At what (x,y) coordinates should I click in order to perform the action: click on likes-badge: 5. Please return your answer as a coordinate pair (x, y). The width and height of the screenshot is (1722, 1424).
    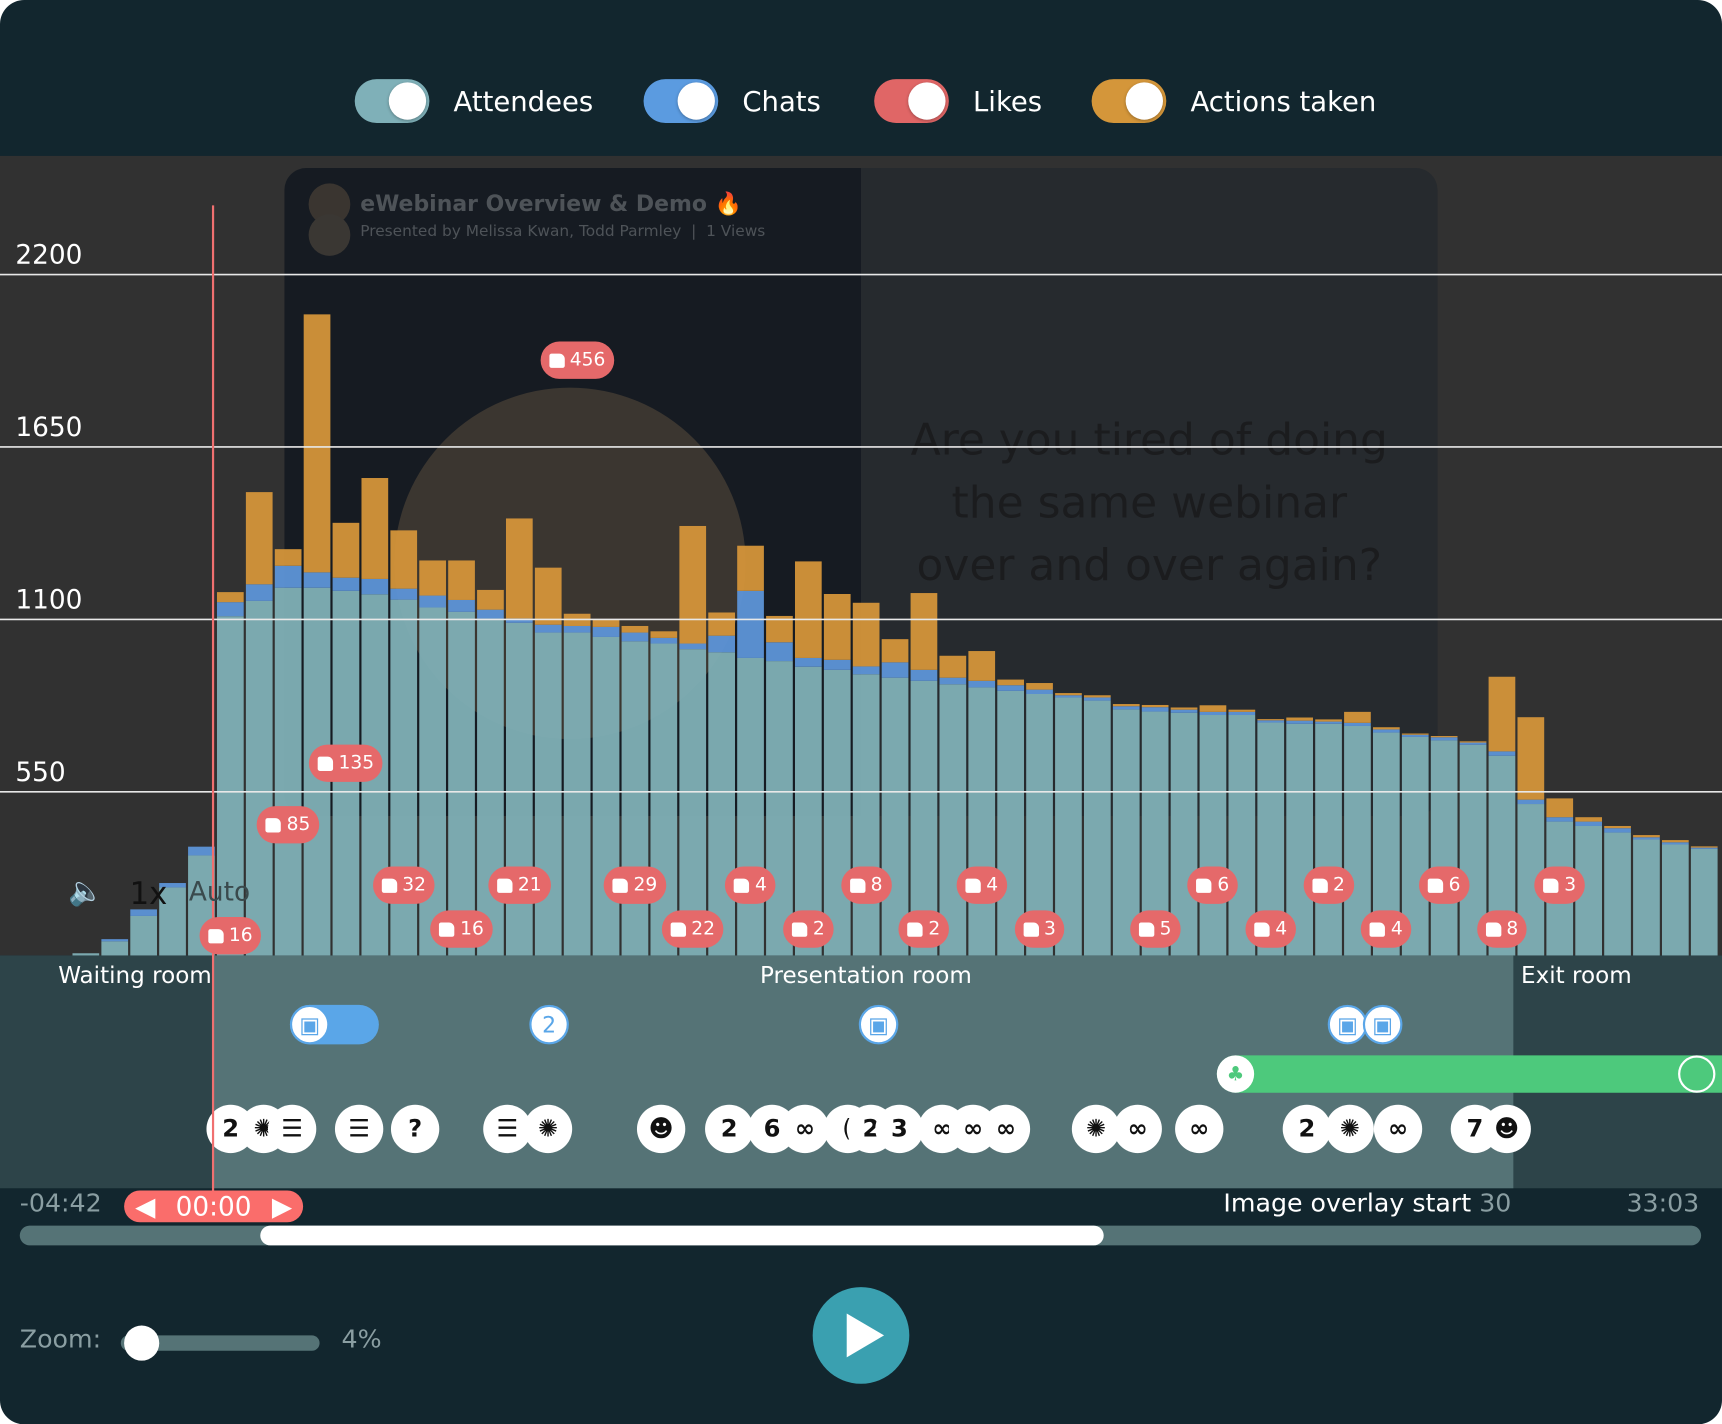
    Looking at the image, I should click on (1155, 929).